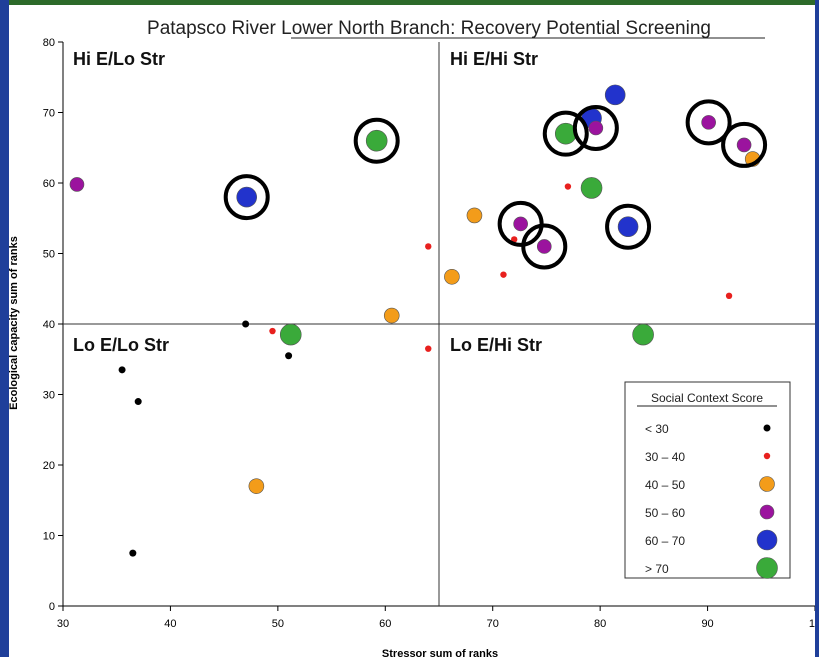 Image resolution: width=819 pixels, height=657 pixels. I want to click on y-tick-label: 0, so click(52, 607).